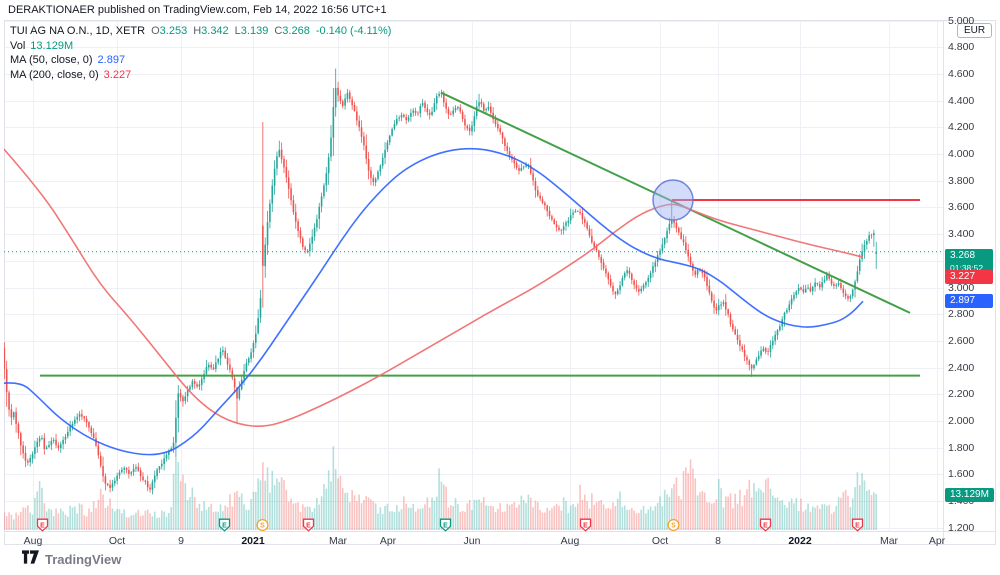 Image resolution: width=1000 pixels, height=575 pixels. What do you see at coordinates (54, 74) in the screenshot?
I see `ma200-label: MA (200, close, 0)` at bounding box center [54, 74].